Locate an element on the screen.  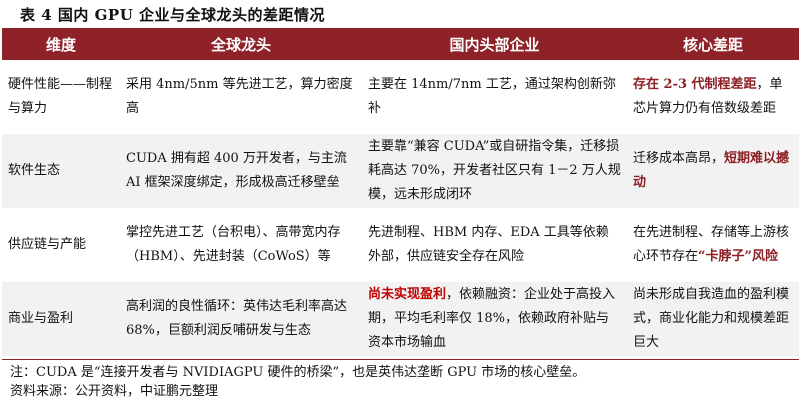
bottom-rule is located at coordinates (400, 359).